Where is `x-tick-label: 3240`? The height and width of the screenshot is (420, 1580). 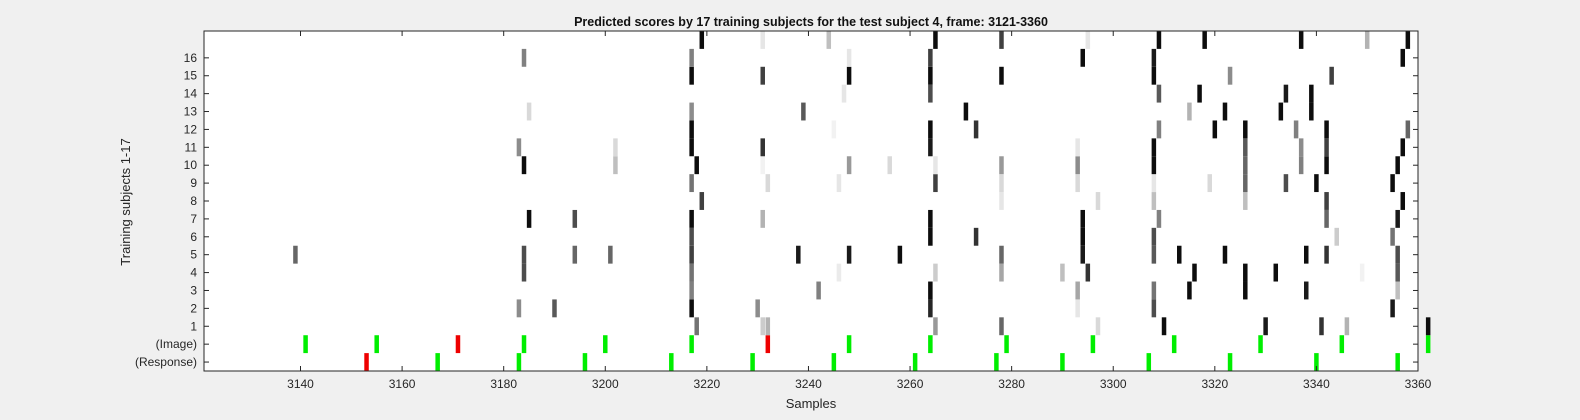 x-tick-label: 3240 is located at coordinates (808, 384).